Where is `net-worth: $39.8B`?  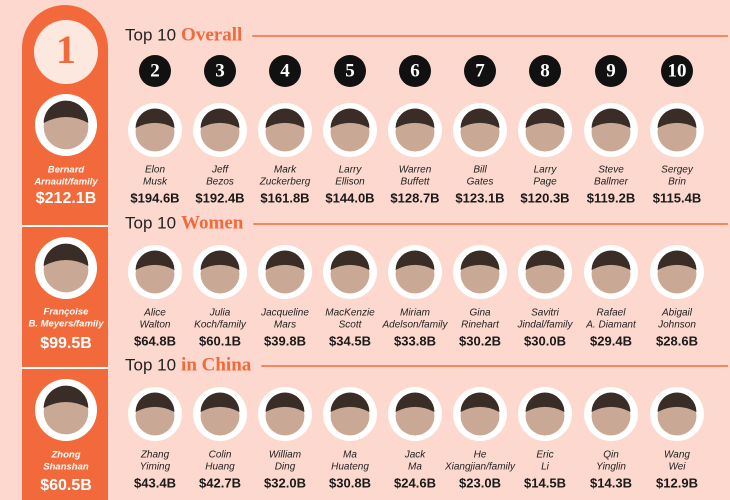
net-worth: $39.8B is located at coordinates (285, 340).